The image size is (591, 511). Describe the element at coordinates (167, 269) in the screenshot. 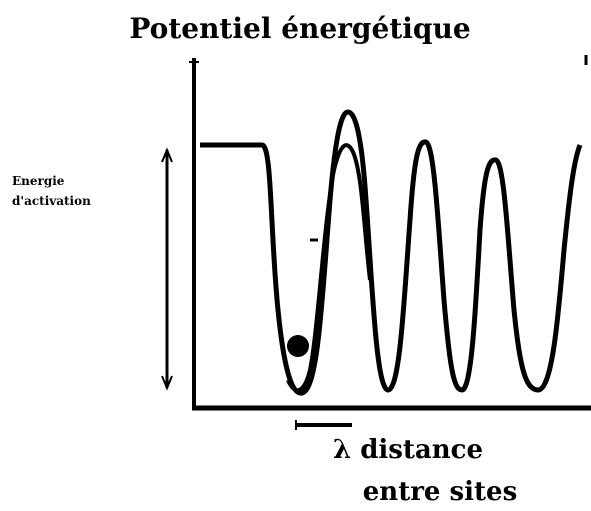

I see `activation-energy-arrow` at that location.